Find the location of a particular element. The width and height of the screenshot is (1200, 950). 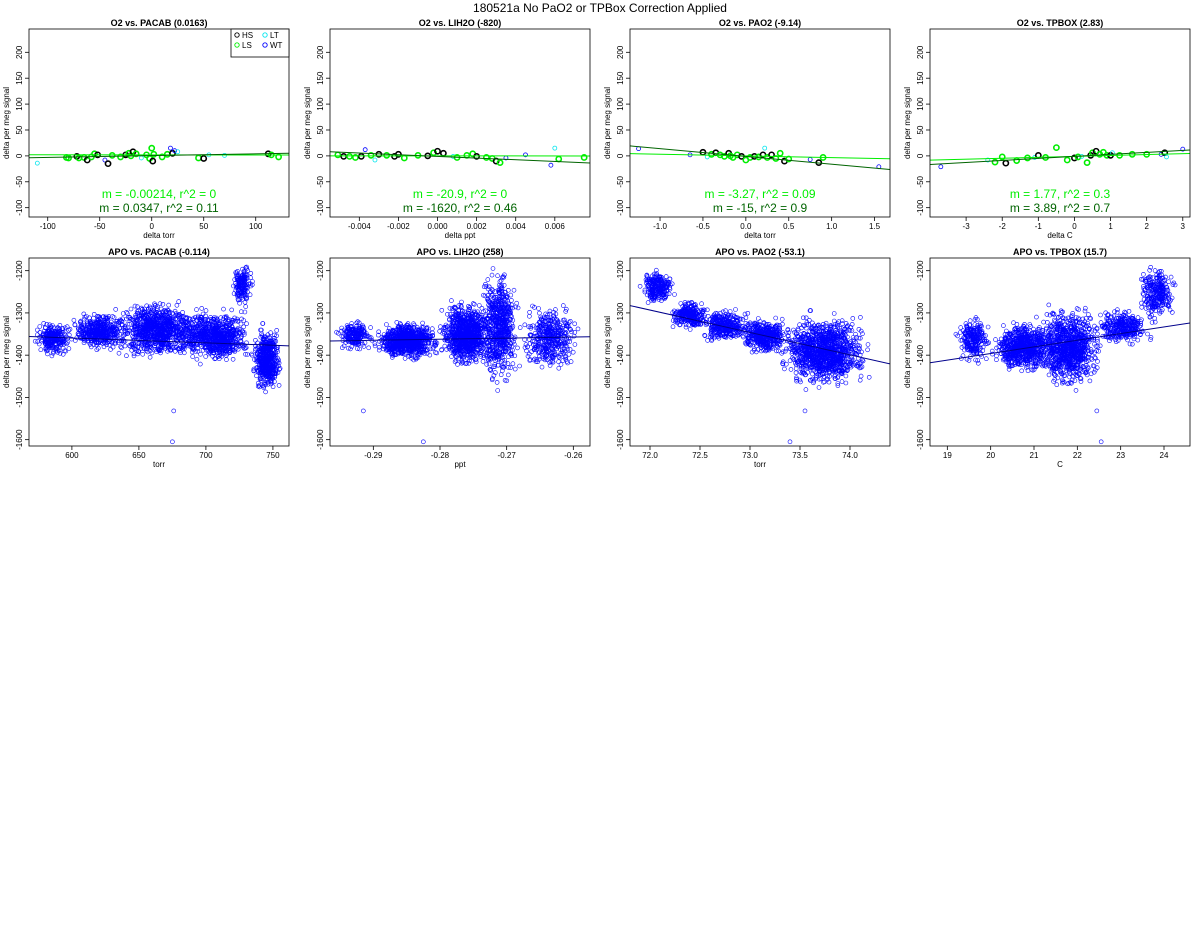

y-tick-label: -1500 is located at coordinates (320, 397).